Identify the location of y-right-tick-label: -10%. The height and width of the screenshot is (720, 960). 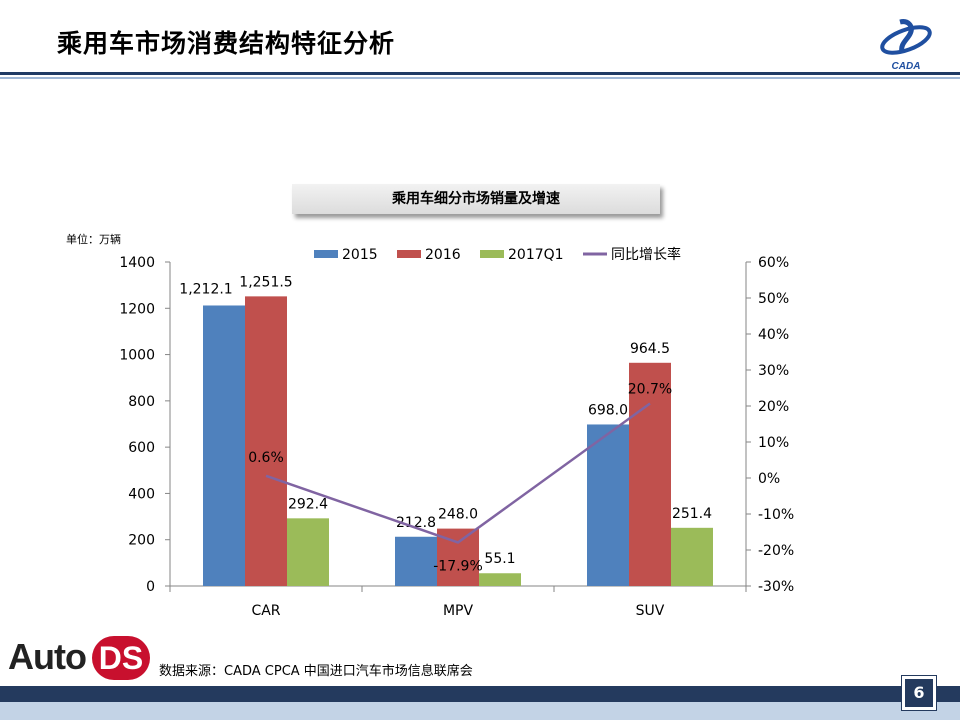
(776, 515).